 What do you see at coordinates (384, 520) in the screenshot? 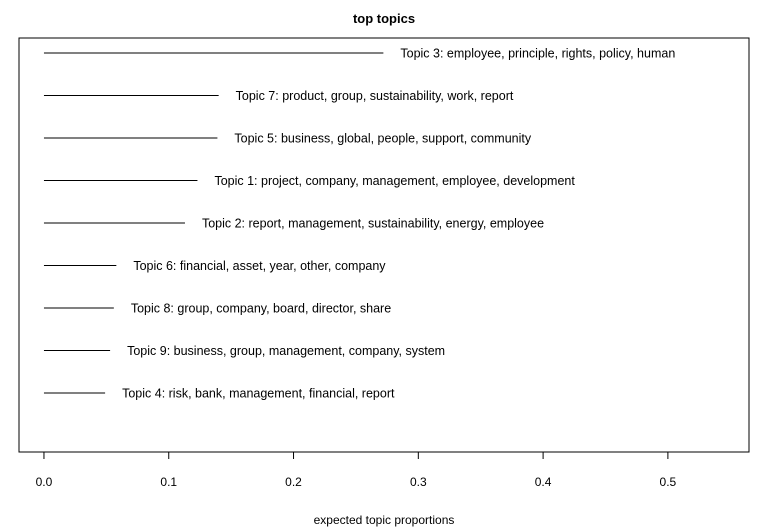
I see `x-axis-label: expected topic proportions` at bounding box center [384, 520].